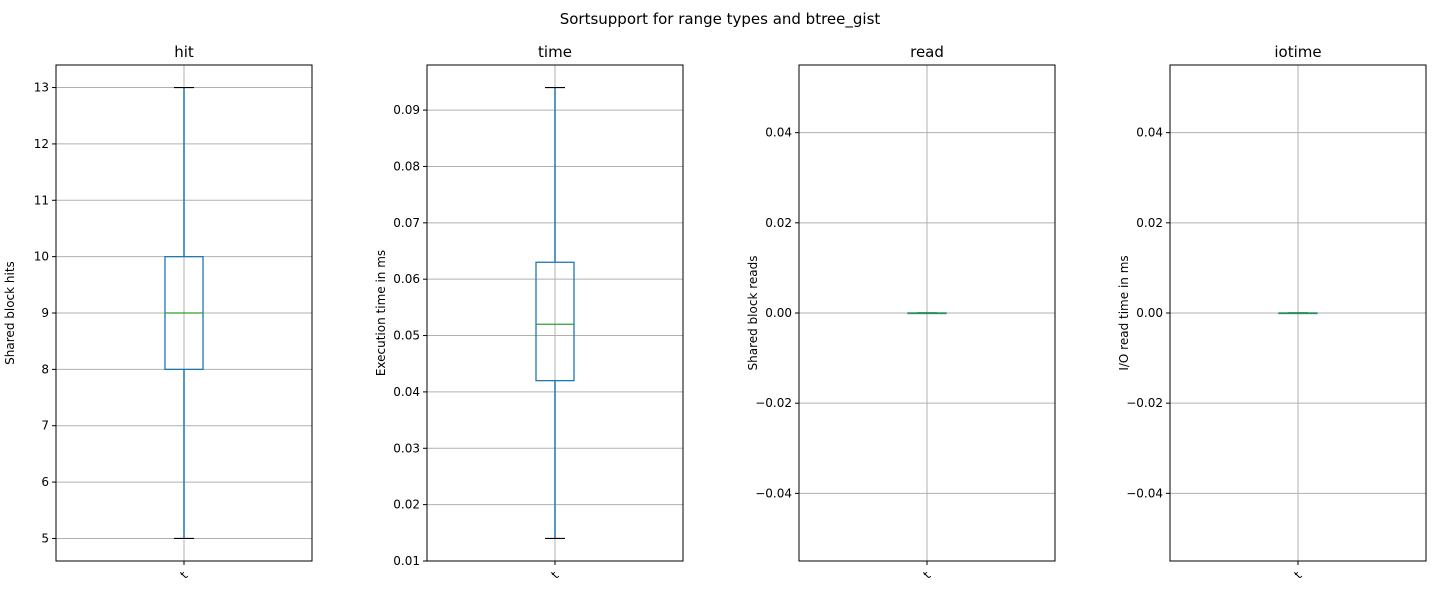 Image resolution: width=1440 pixels, height=605 pixels. Describe the element at coordinates (406, 166) in the screenshot. I see `y-tick-label: 0.08` at that location.